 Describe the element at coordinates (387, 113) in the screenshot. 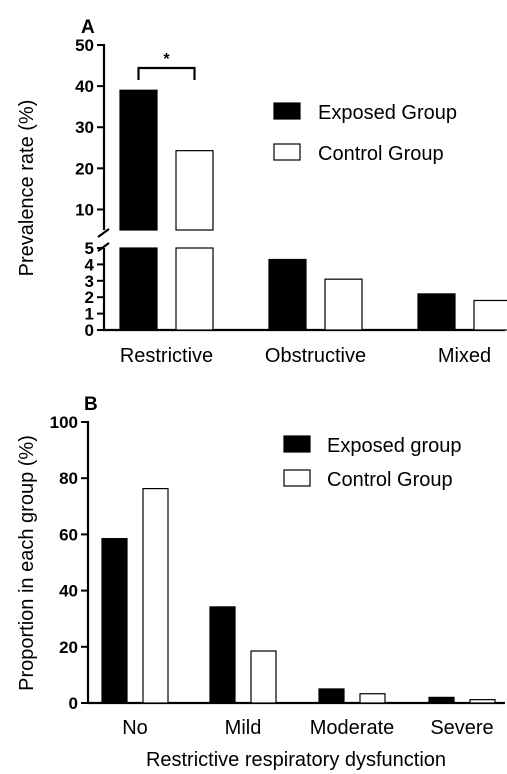

I see `legend-label-exposed: Exposed Group` at that location.